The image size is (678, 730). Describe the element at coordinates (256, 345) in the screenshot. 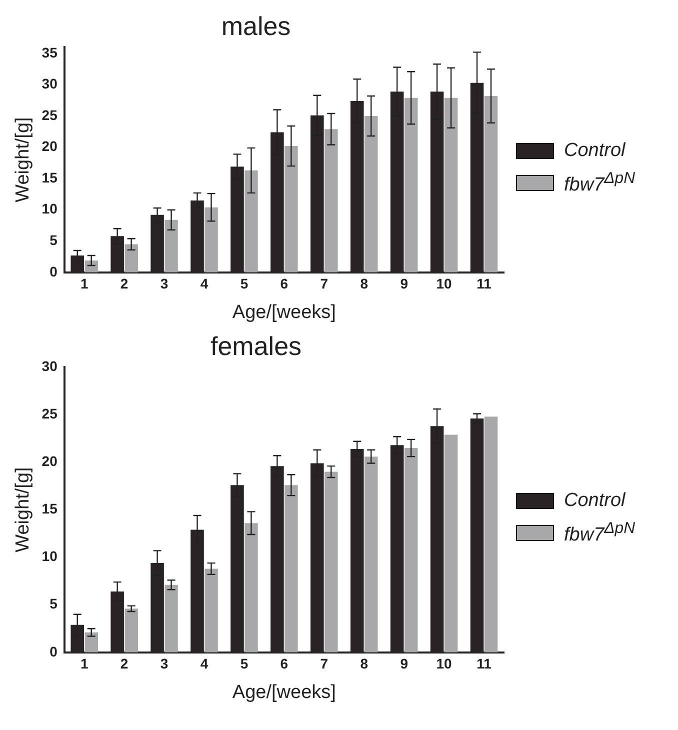

I see `chart-title: females` at that location.